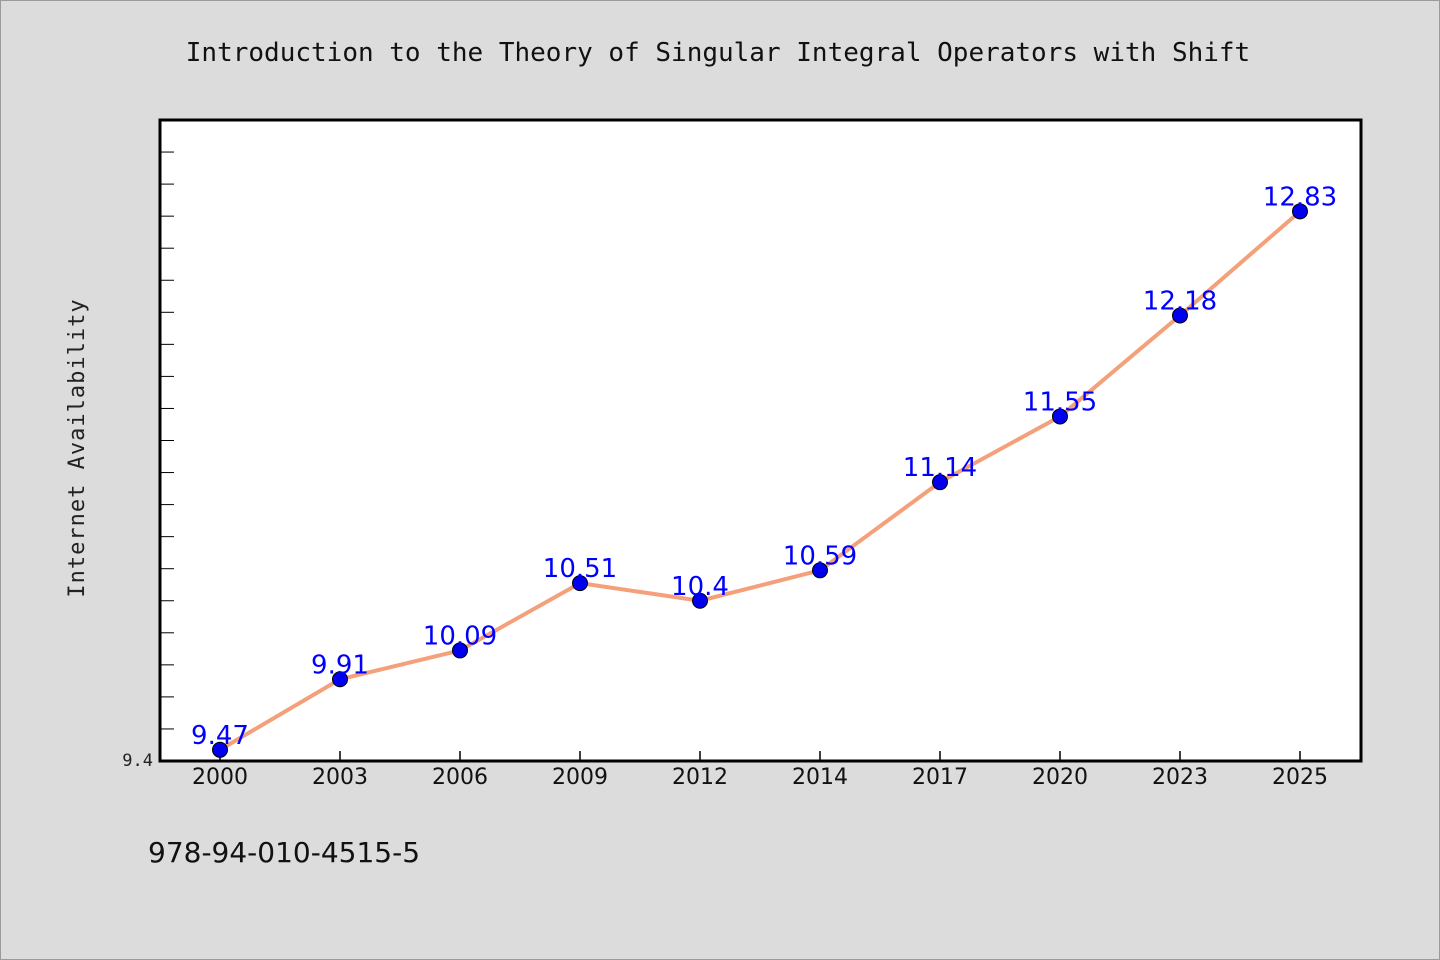 Image resolution: width=1440 pixels, height=960 pixels. I want to click on x-tick-label: 2025, so click(1300, 777).